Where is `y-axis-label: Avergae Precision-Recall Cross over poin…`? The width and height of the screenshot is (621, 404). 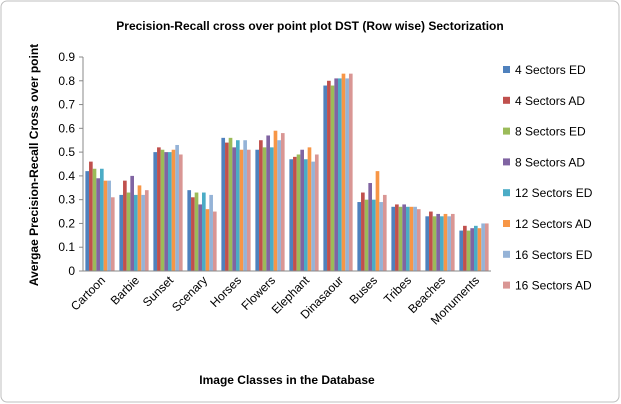 y-axis-label: Avergae Precision-Recall Cross over poin… is located at coordinates (34, 165).